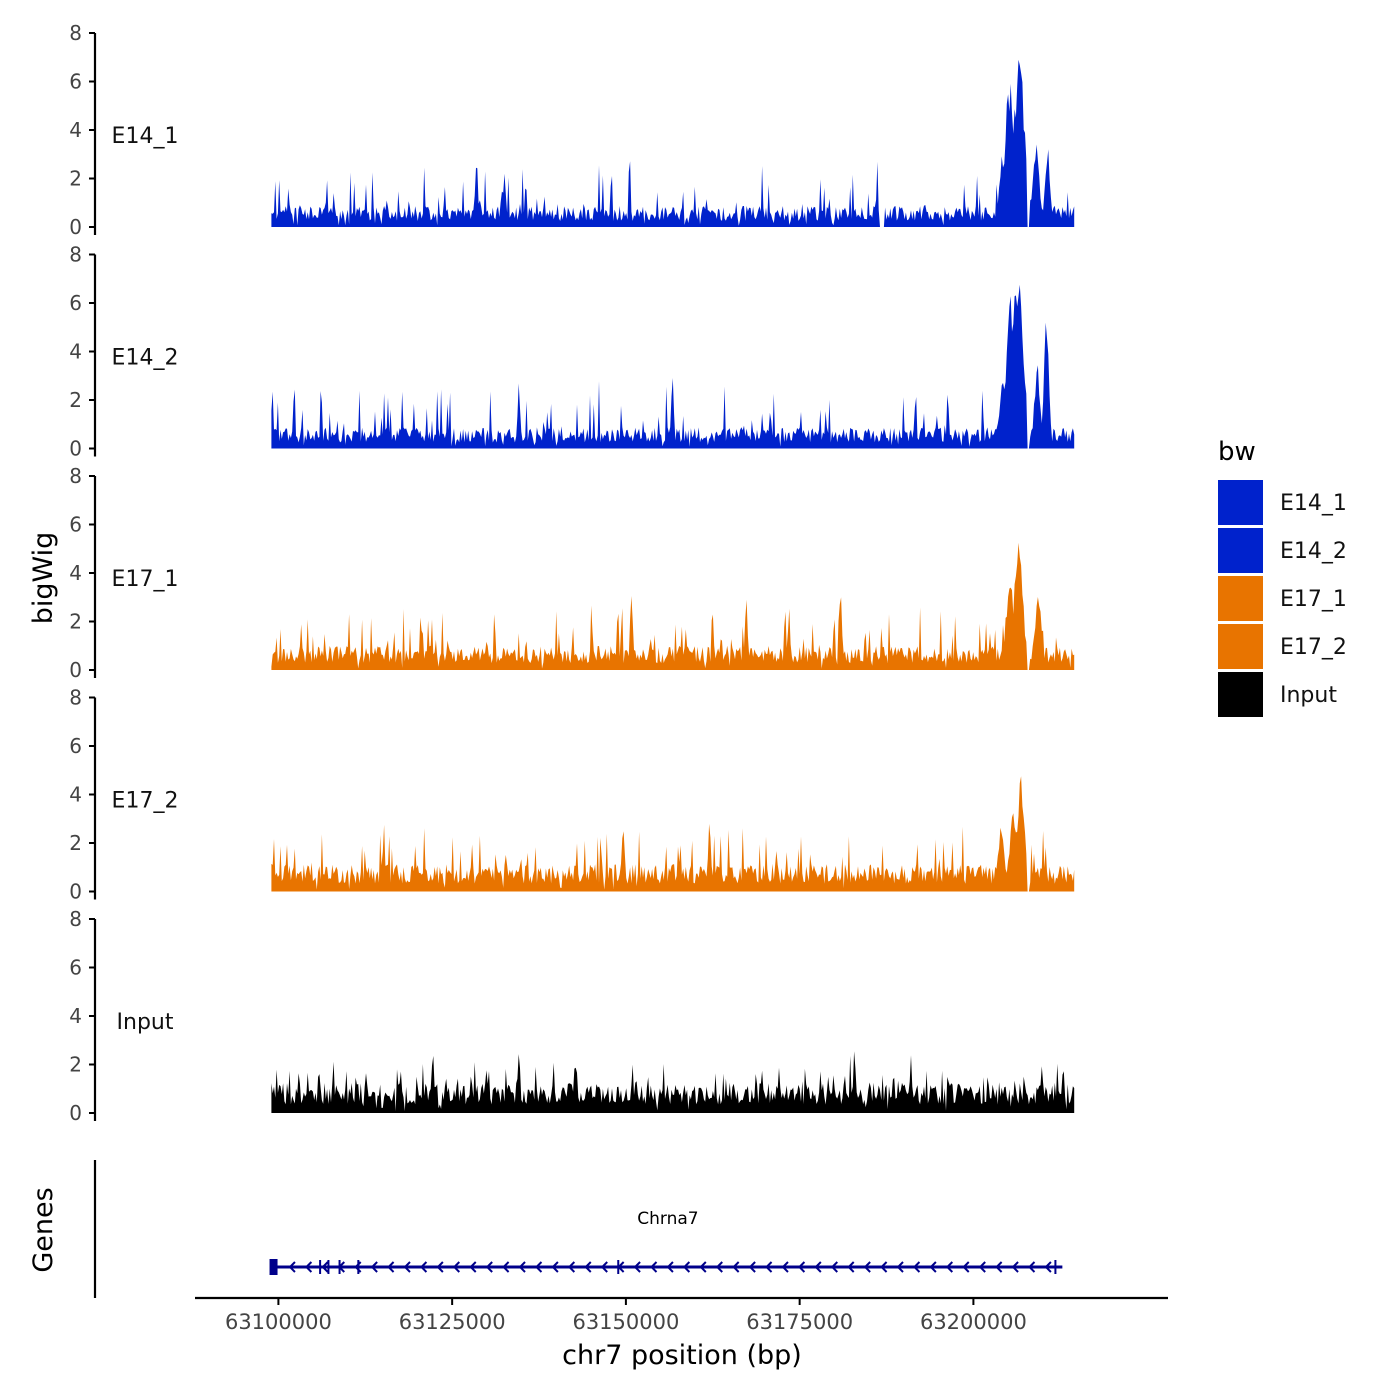 Image resolution: width=1400 pixels, height=1400 pixels. I want to click on legend-swatch-Input, so click(1240, 694).